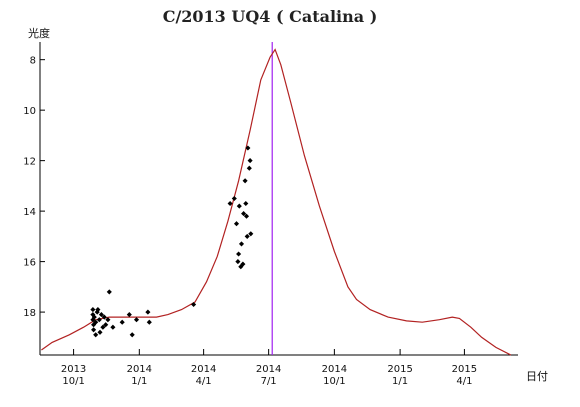 The width and height of the screenshot is (580, 407). Describe the element at coordinates (29, 111) in the screenshot. I see `y-tick-label: 10` at that location.